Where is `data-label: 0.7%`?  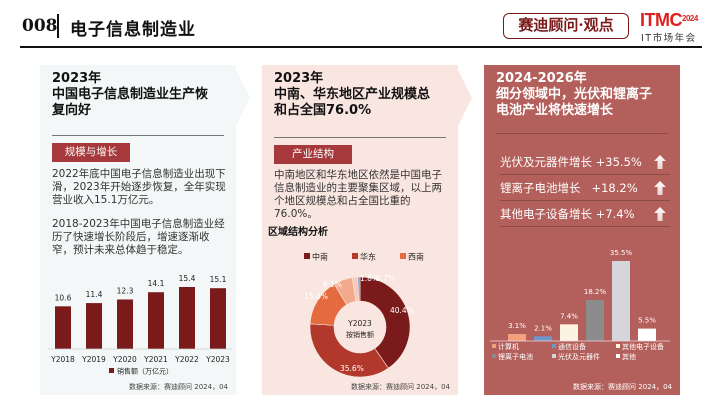
data-label: 0.7% is located at coordinates (385, 278).